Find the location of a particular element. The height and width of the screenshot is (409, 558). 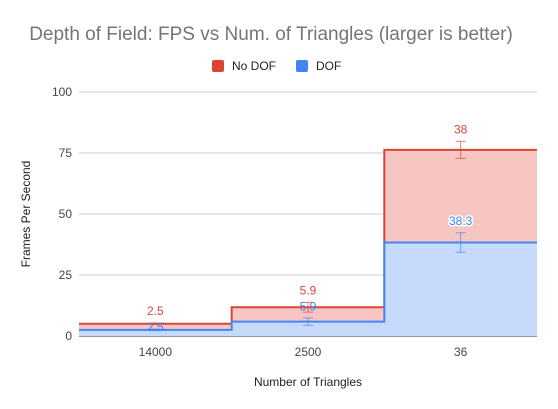

legend: No DOF DOF is located at coordinates (276, 66).